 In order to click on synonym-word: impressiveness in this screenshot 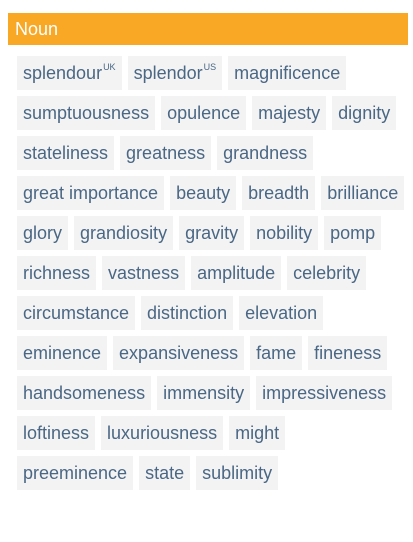, I will do `click(324, 393)`.